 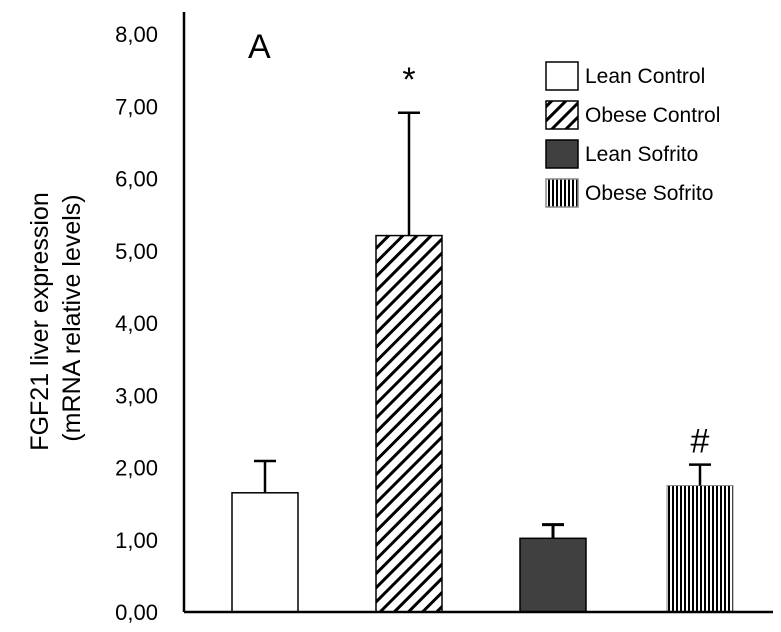 What do you see at coordinates (136, 106) in the screenshot?
I see `y-tick-label: 7,00` at bounding box center [136, 106].